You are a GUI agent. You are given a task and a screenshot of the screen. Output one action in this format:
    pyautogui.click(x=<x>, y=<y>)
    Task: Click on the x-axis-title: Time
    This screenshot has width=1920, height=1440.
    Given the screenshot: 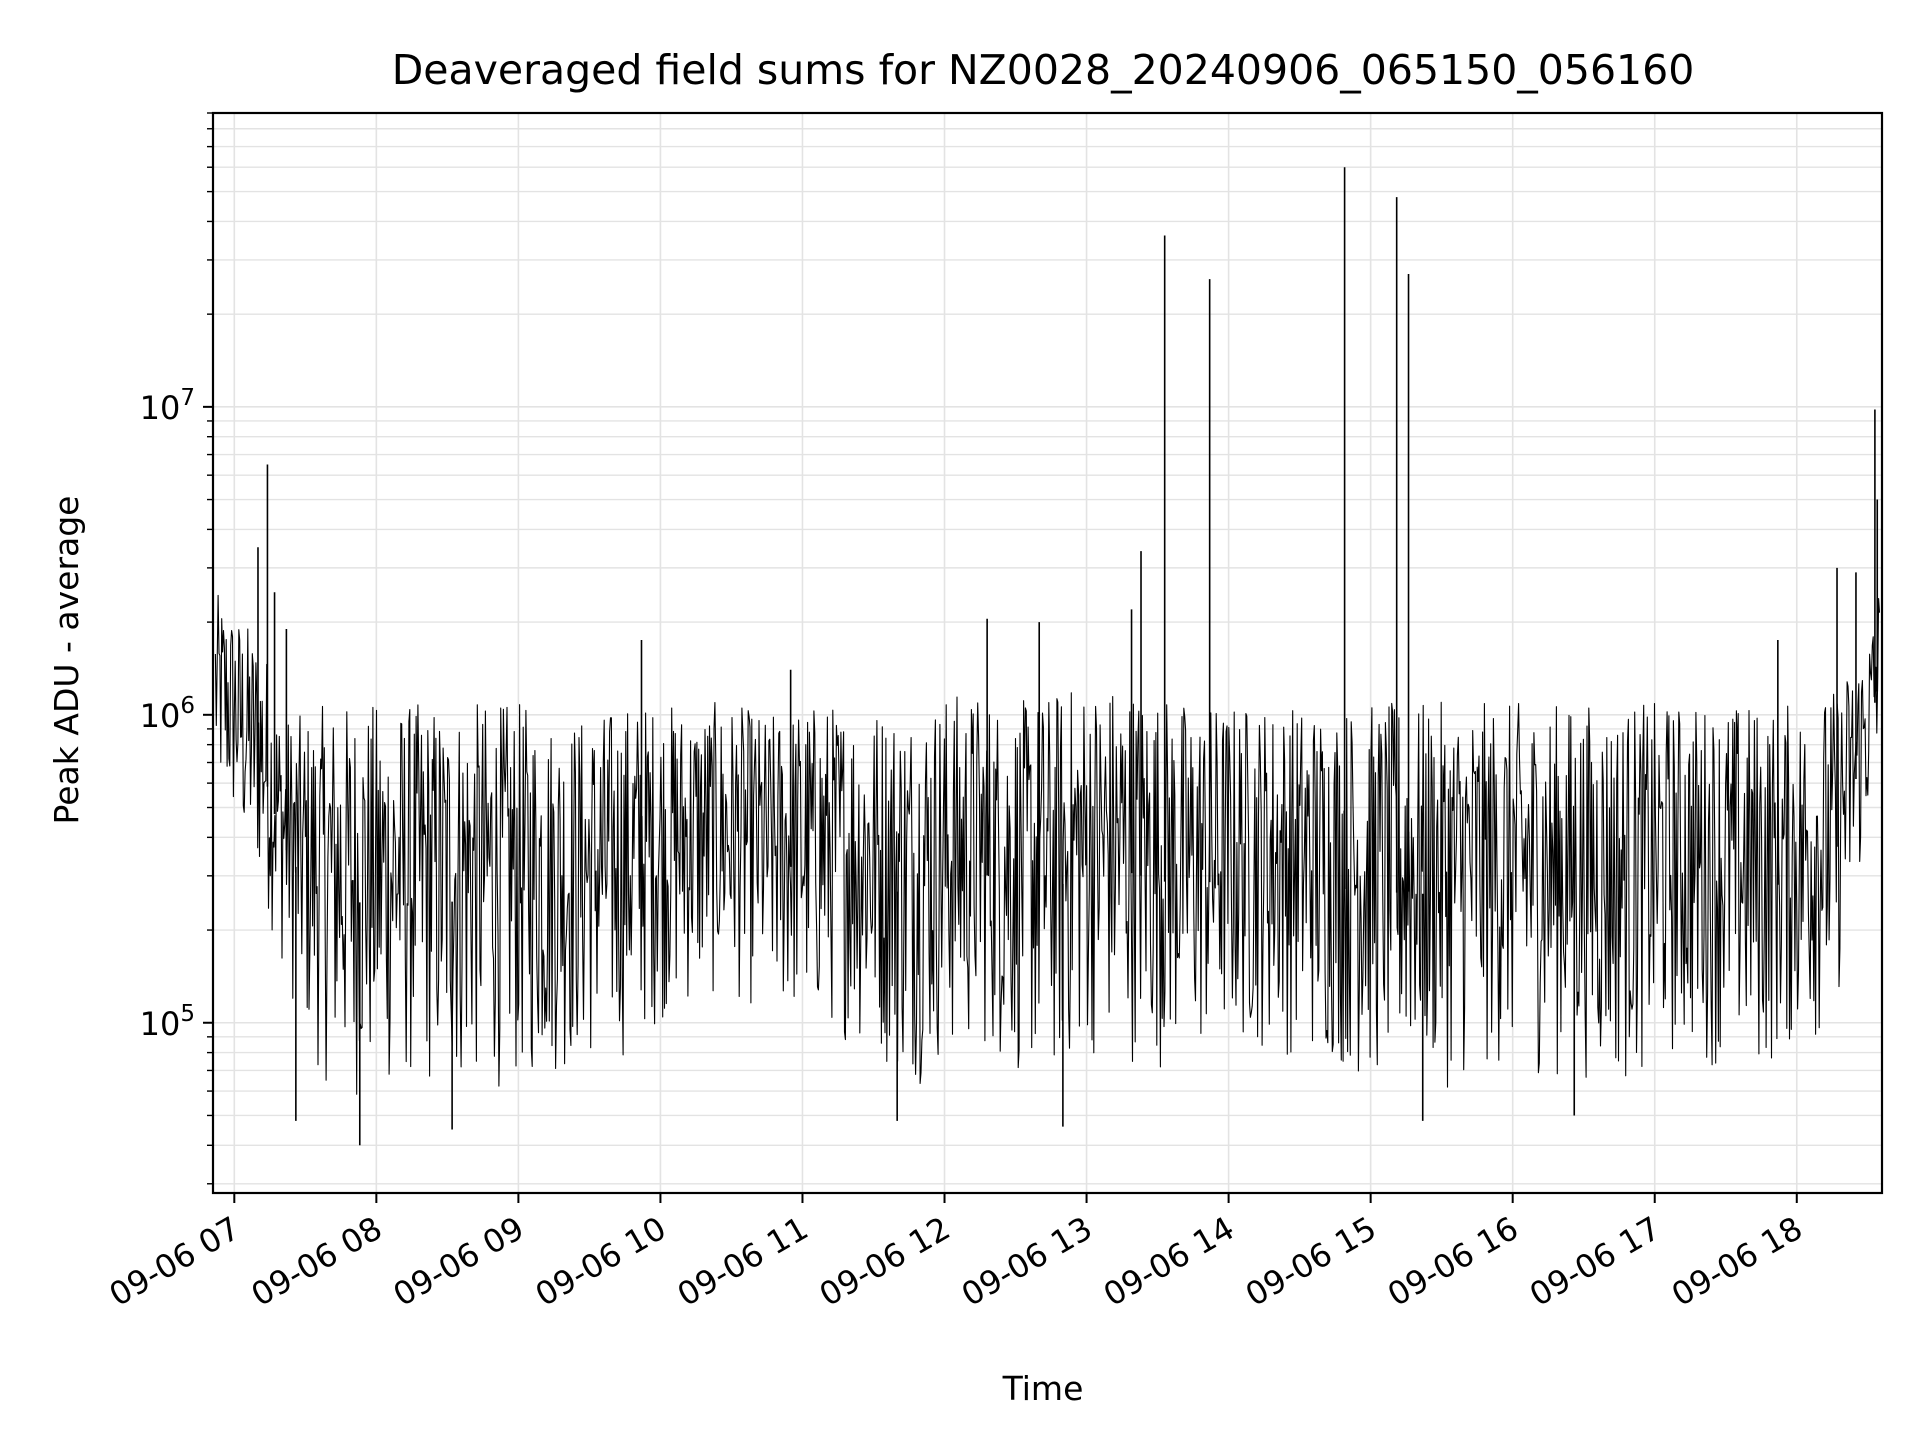 What is the action you would take?
    pyautogui.click(x=1043, y=1388)
    